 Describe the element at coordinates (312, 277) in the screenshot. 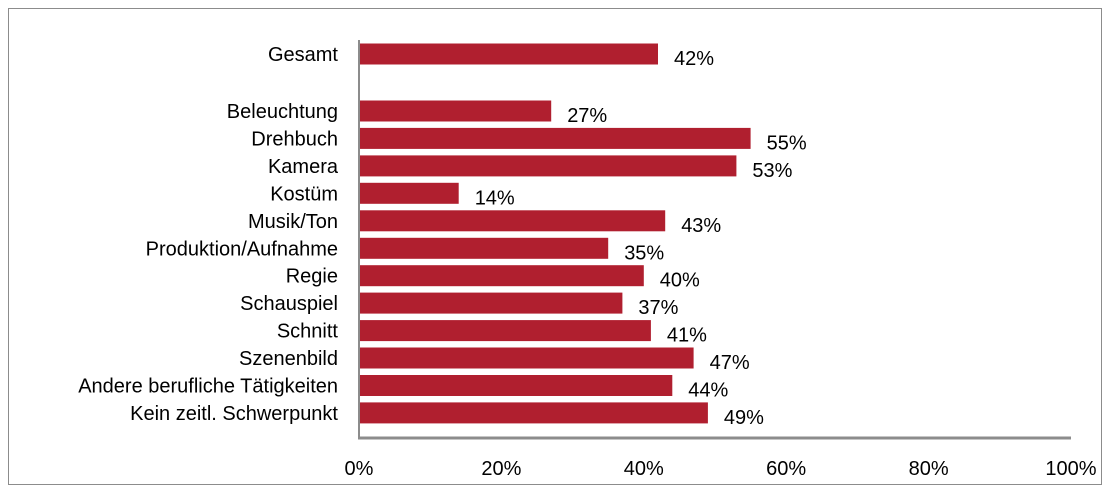

I see `category-label-regie: Regie` at that location.